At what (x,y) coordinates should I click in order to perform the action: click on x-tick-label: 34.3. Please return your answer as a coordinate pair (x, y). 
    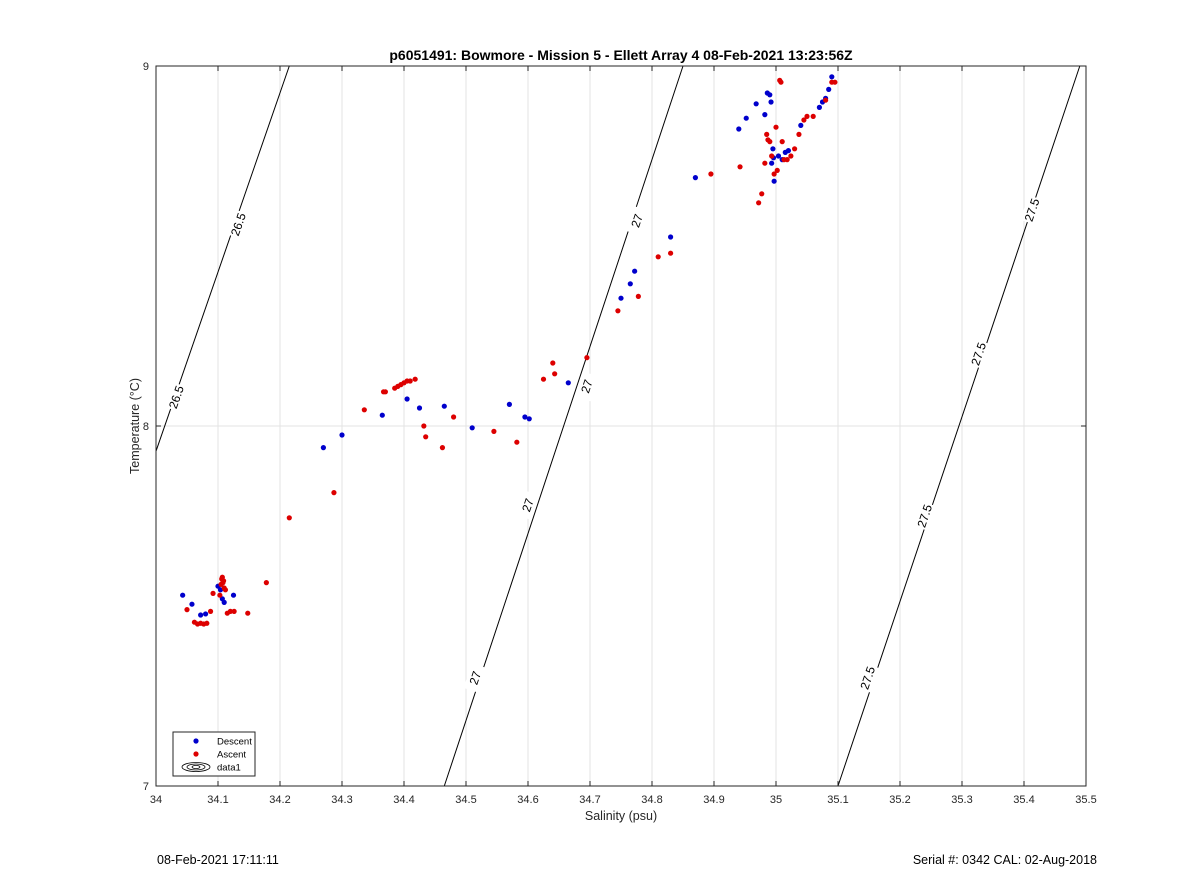
    Looking at the image, I should click on (341, 800).